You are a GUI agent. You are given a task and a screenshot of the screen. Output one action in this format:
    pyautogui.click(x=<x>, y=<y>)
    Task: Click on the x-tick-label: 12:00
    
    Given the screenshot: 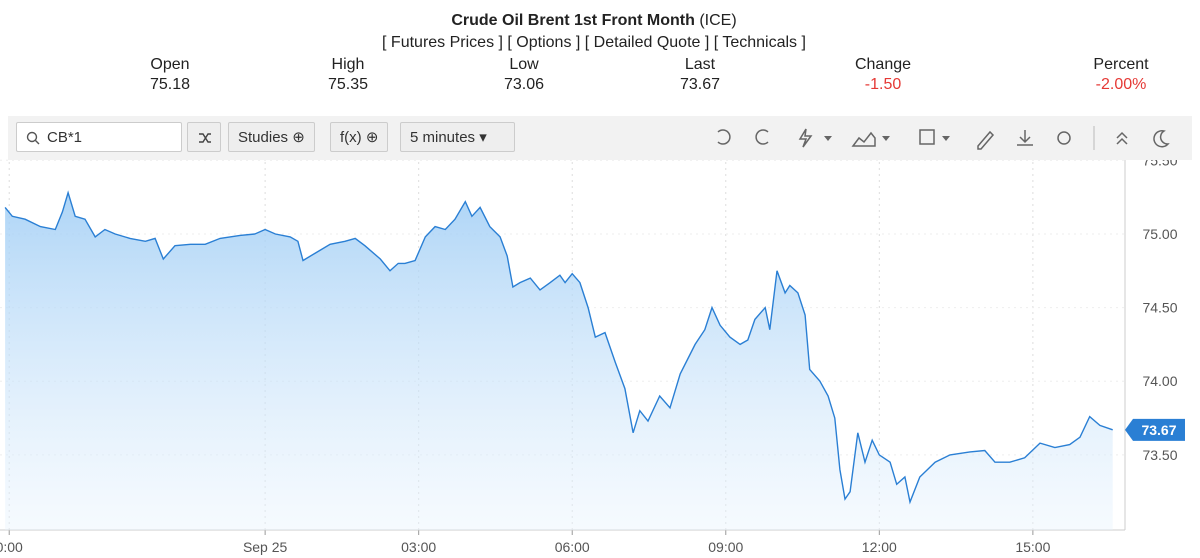 What is the action you would take?
    pyautogui.click(x=879, y=547)
    